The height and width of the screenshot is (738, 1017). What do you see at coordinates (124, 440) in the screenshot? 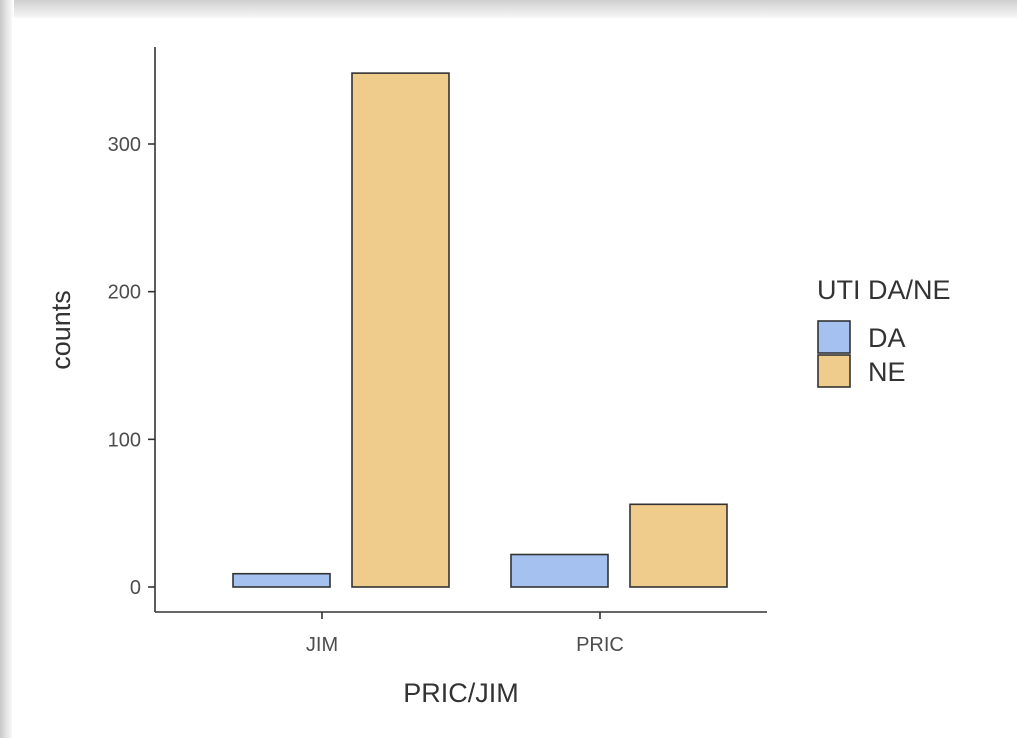
I see `y-tick-label: 100` at bounding box center [124, 440].